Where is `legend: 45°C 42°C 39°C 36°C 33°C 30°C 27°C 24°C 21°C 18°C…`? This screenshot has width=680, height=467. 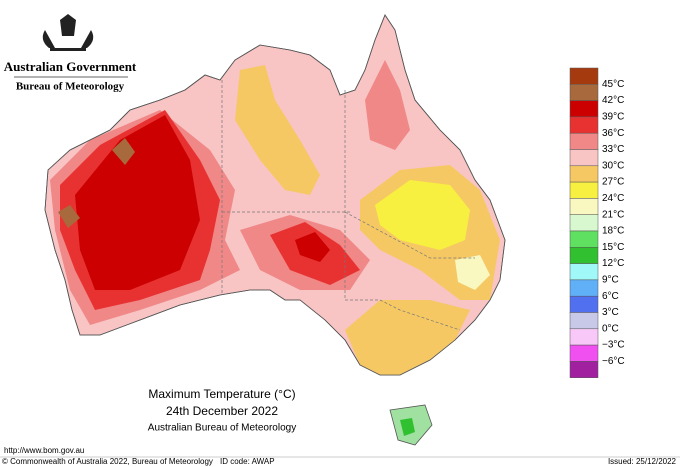
legend: 45°C 42°C 39°C 36°C 33°C 30°C 27°C 24°C 21°C 18°C… is located at coordinates (597, 222).